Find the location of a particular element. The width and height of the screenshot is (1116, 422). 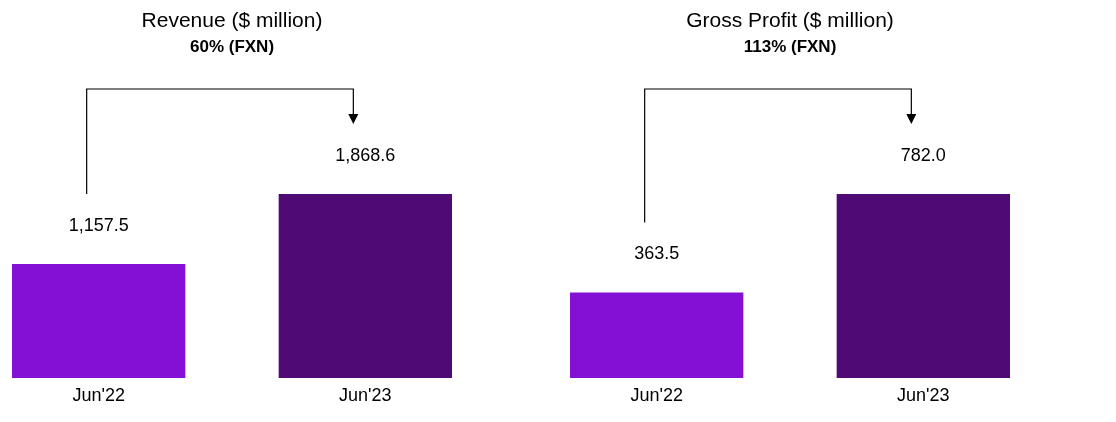

text: 60% (FXN) is located at coordinates (232, 46).